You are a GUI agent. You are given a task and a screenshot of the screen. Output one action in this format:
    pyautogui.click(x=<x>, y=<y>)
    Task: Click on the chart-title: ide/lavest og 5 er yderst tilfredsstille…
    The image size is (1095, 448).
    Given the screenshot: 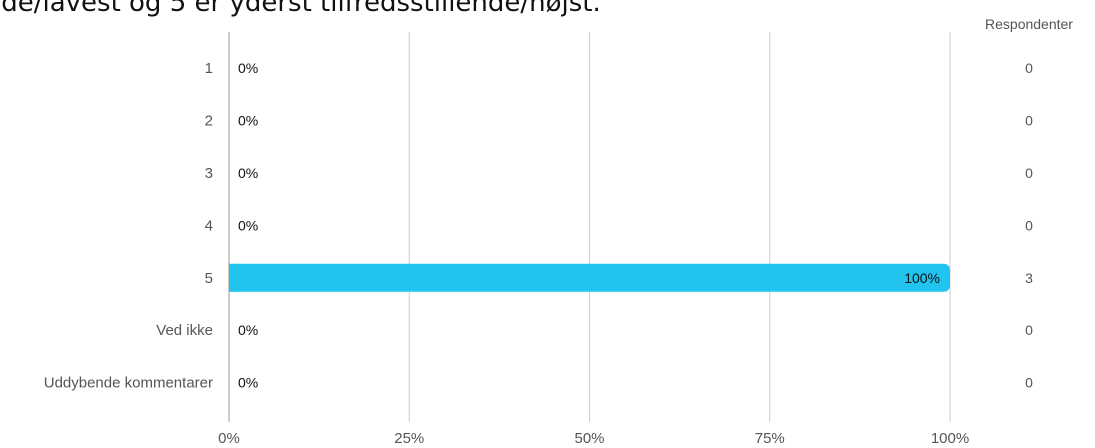 What is the action you would take?
    pyautogui.click(x=300, y=9)
    